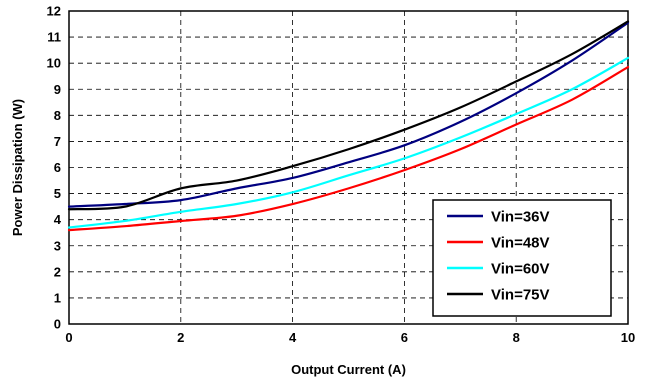 The width and height of the screenshot is (645, 385). Describe the element at coordinates (180, 337) in the screenshot. I see `x-tick-label: 2` at that location.